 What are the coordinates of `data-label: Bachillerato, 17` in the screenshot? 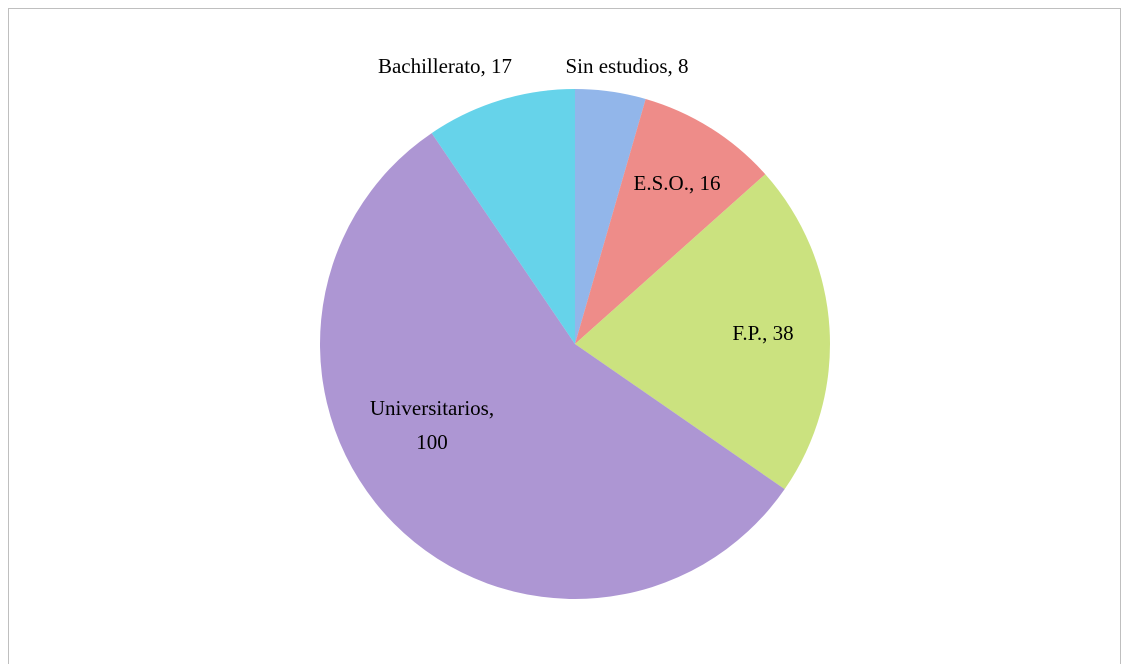 It's located at (445, 66).